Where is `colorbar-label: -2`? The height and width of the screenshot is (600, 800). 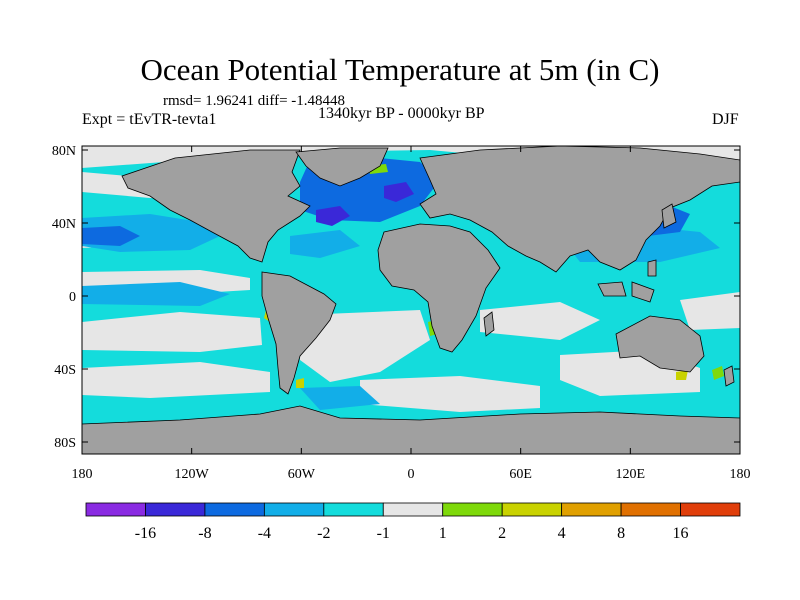
colorbar-label: -2 is located at coordinates (323, 533).